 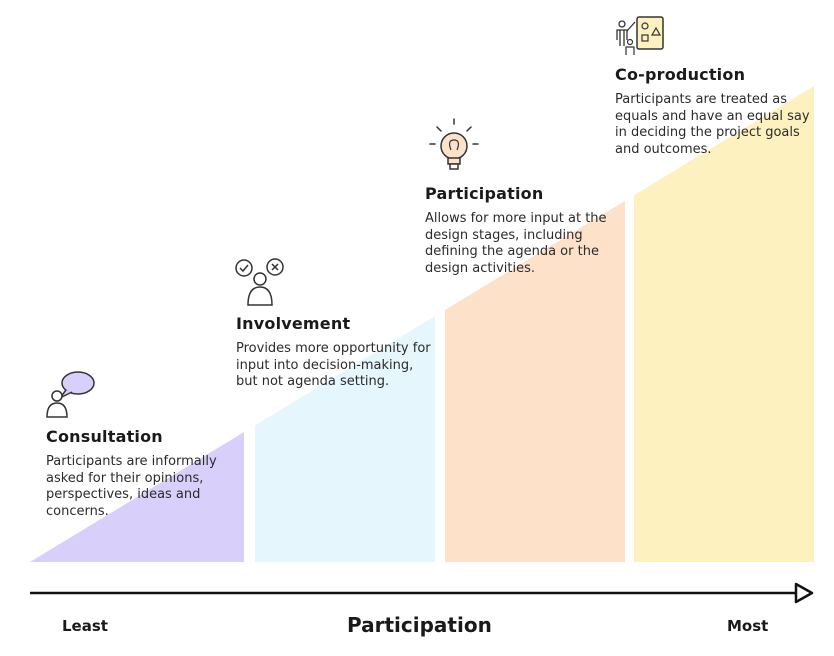 I want to click on person-approve-reject-icon, so click(x=259, y=282).